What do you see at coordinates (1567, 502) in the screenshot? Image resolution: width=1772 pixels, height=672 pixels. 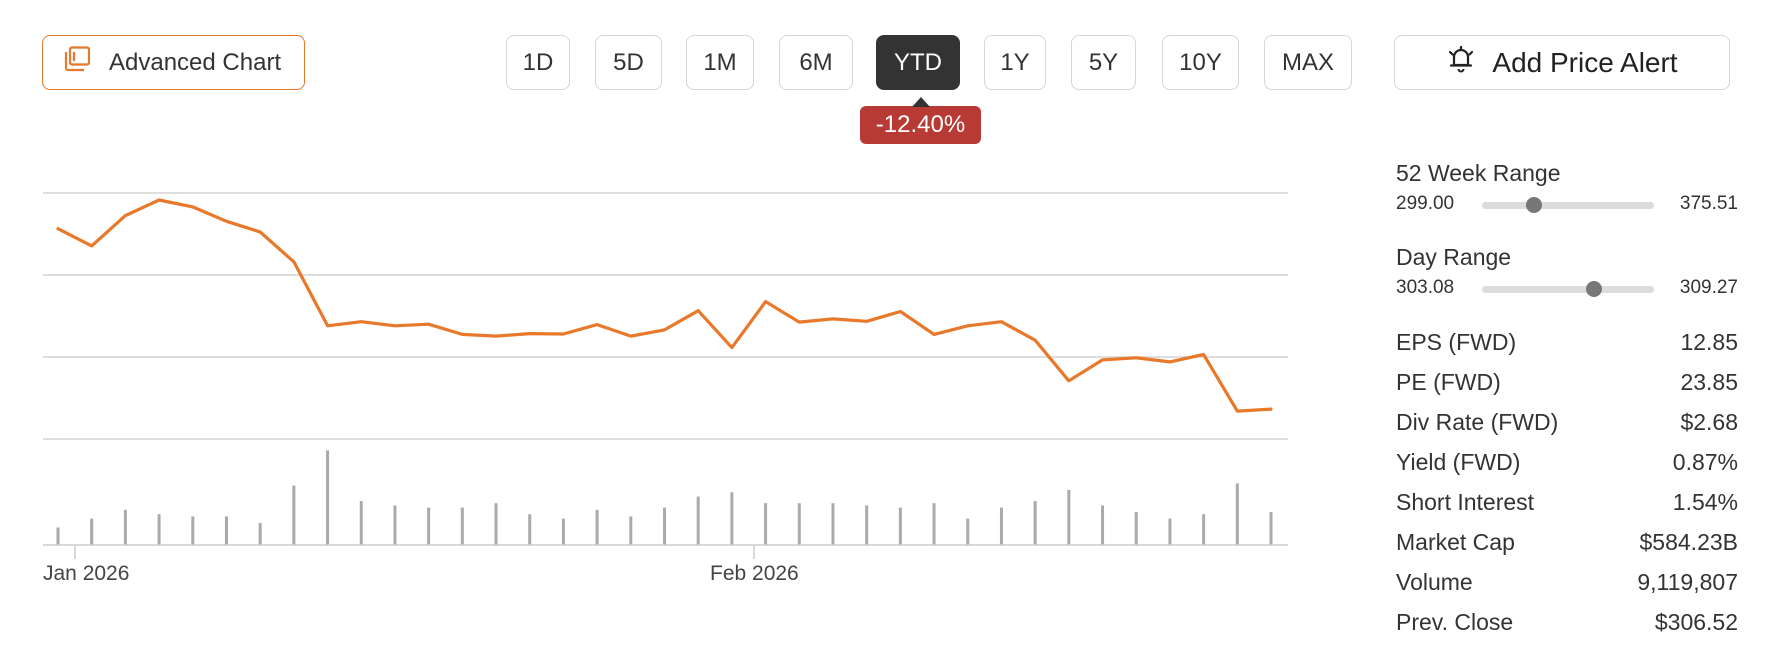 I see `stat-row: Short Interest 1.54%` at bounding box center [1567, 502].